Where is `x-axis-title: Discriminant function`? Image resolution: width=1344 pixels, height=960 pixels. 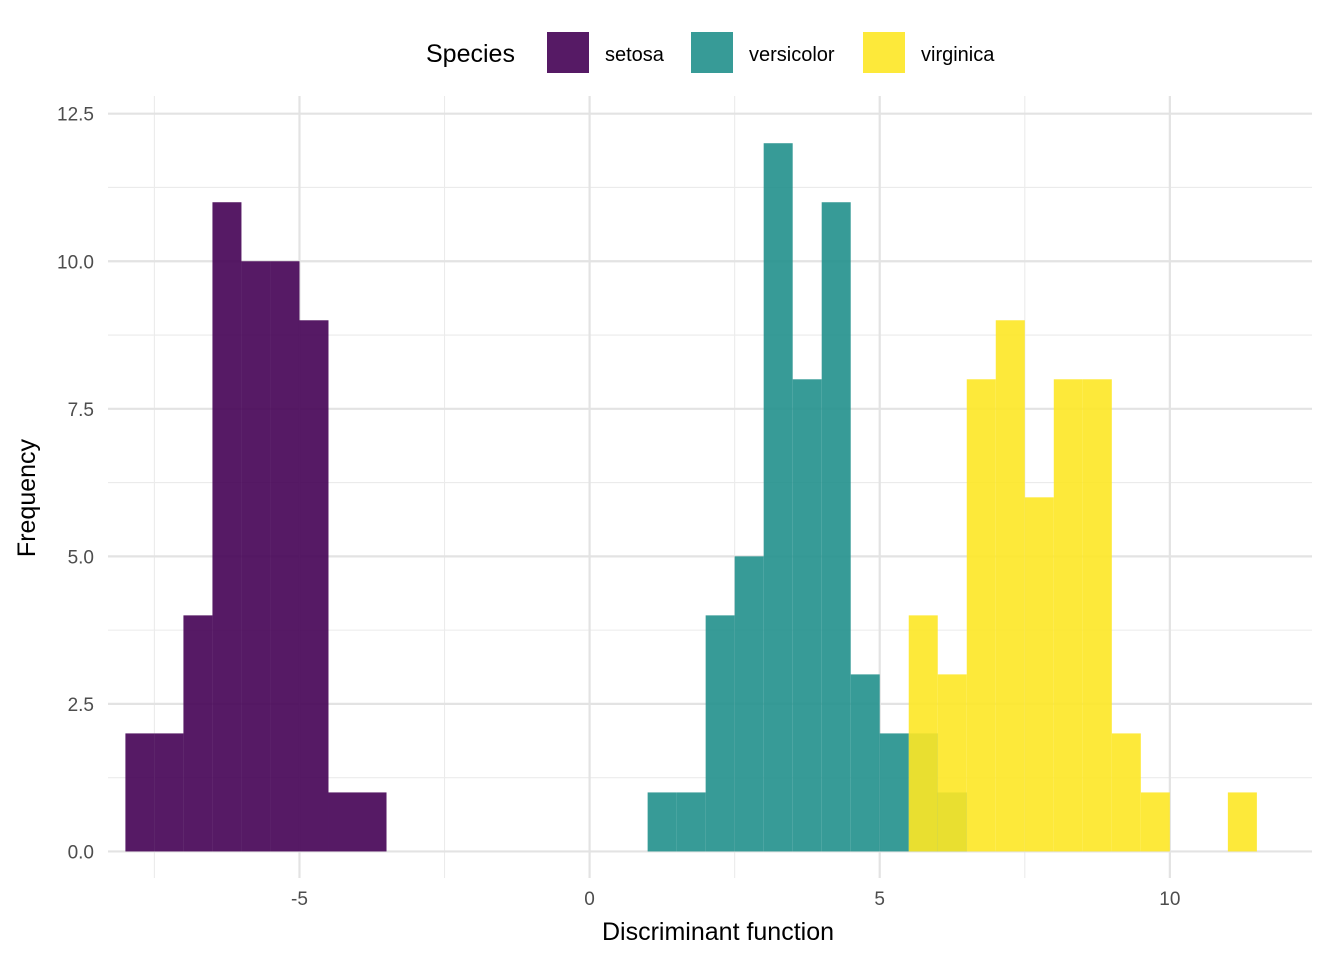 x-axis-title: Discriminant function is located at coordinates (718, 932).